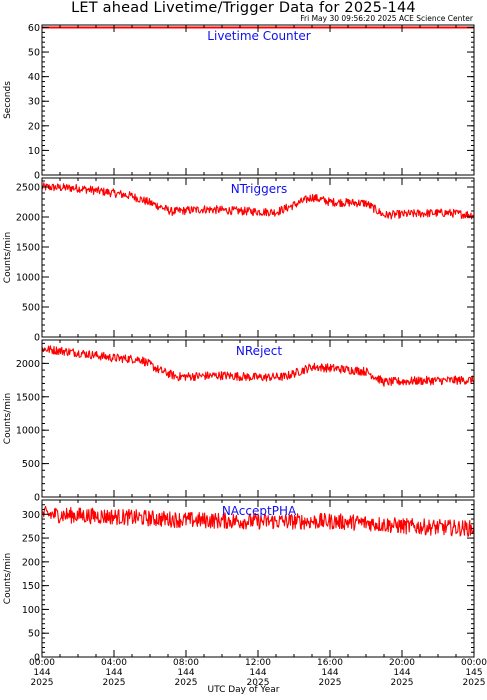  What do you see at coordinates (259, 511) in the screenshot?
I see `panel-label: NAcceptPHA` at bounding box center [259, 511].